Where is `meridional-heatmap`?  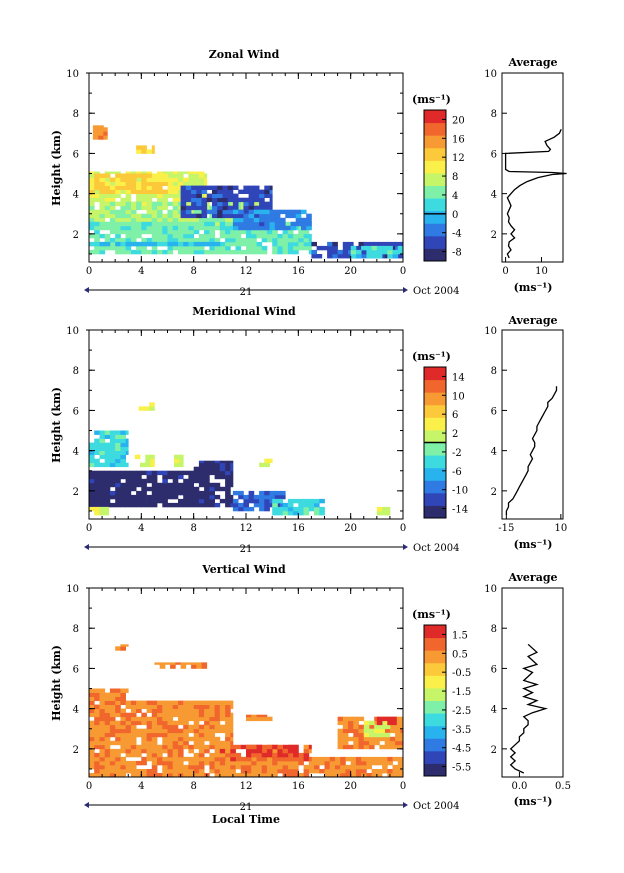 meridional-heatmap is located at coordinates (240, 459).